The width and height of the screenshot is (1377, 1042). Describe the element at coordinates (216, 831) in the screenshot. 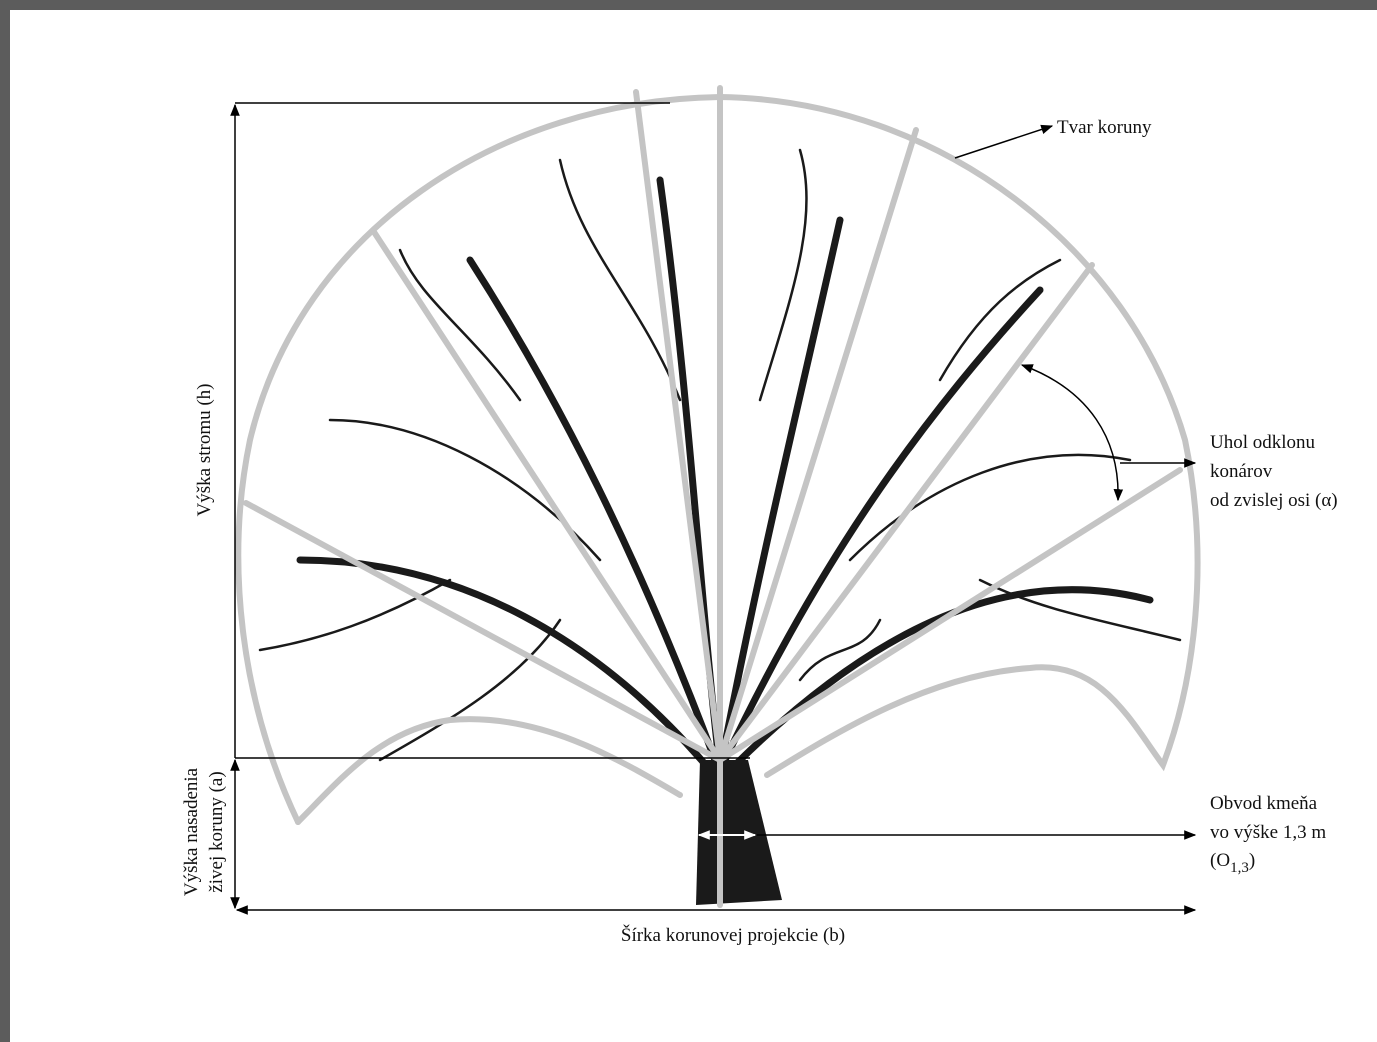

I see `label: živej koruny (a)` at that location.